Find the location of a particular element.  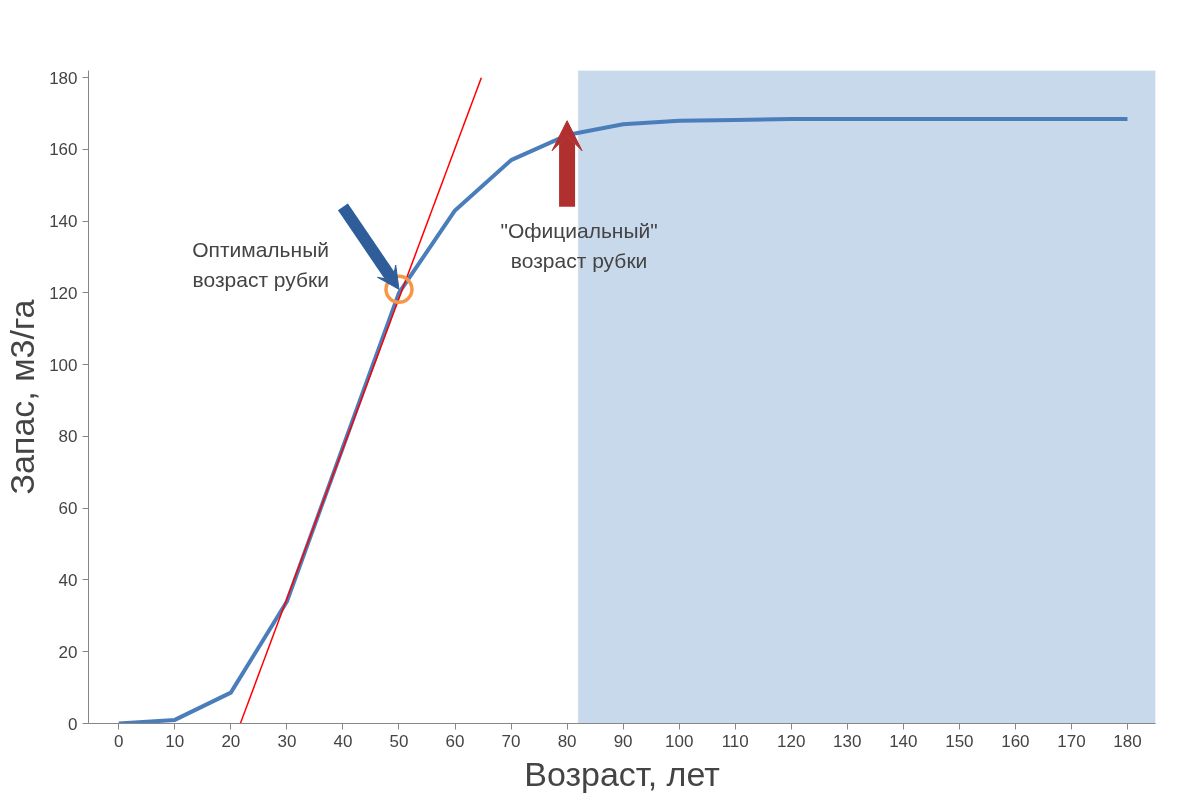

y-tick-label: 100 is located at coordinates (63, 365).